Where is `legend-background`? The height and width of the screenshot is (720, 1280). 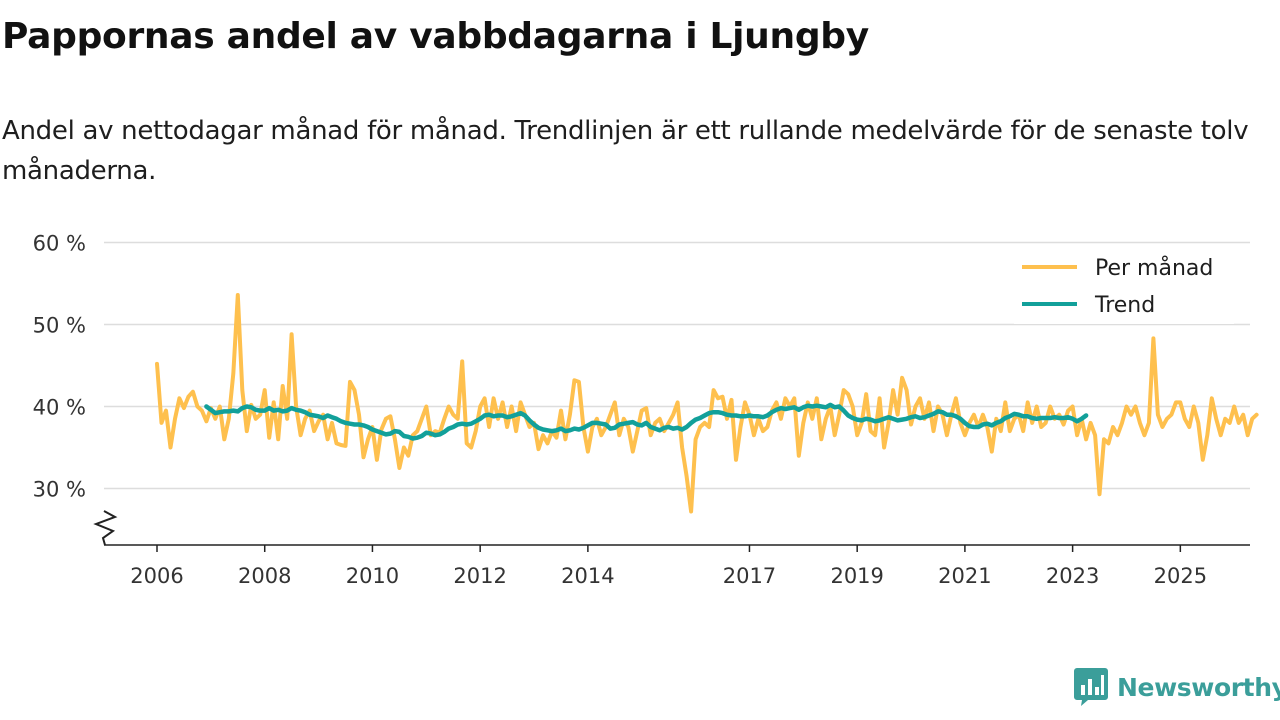
legend-background is located at coordinates (1124, 286).